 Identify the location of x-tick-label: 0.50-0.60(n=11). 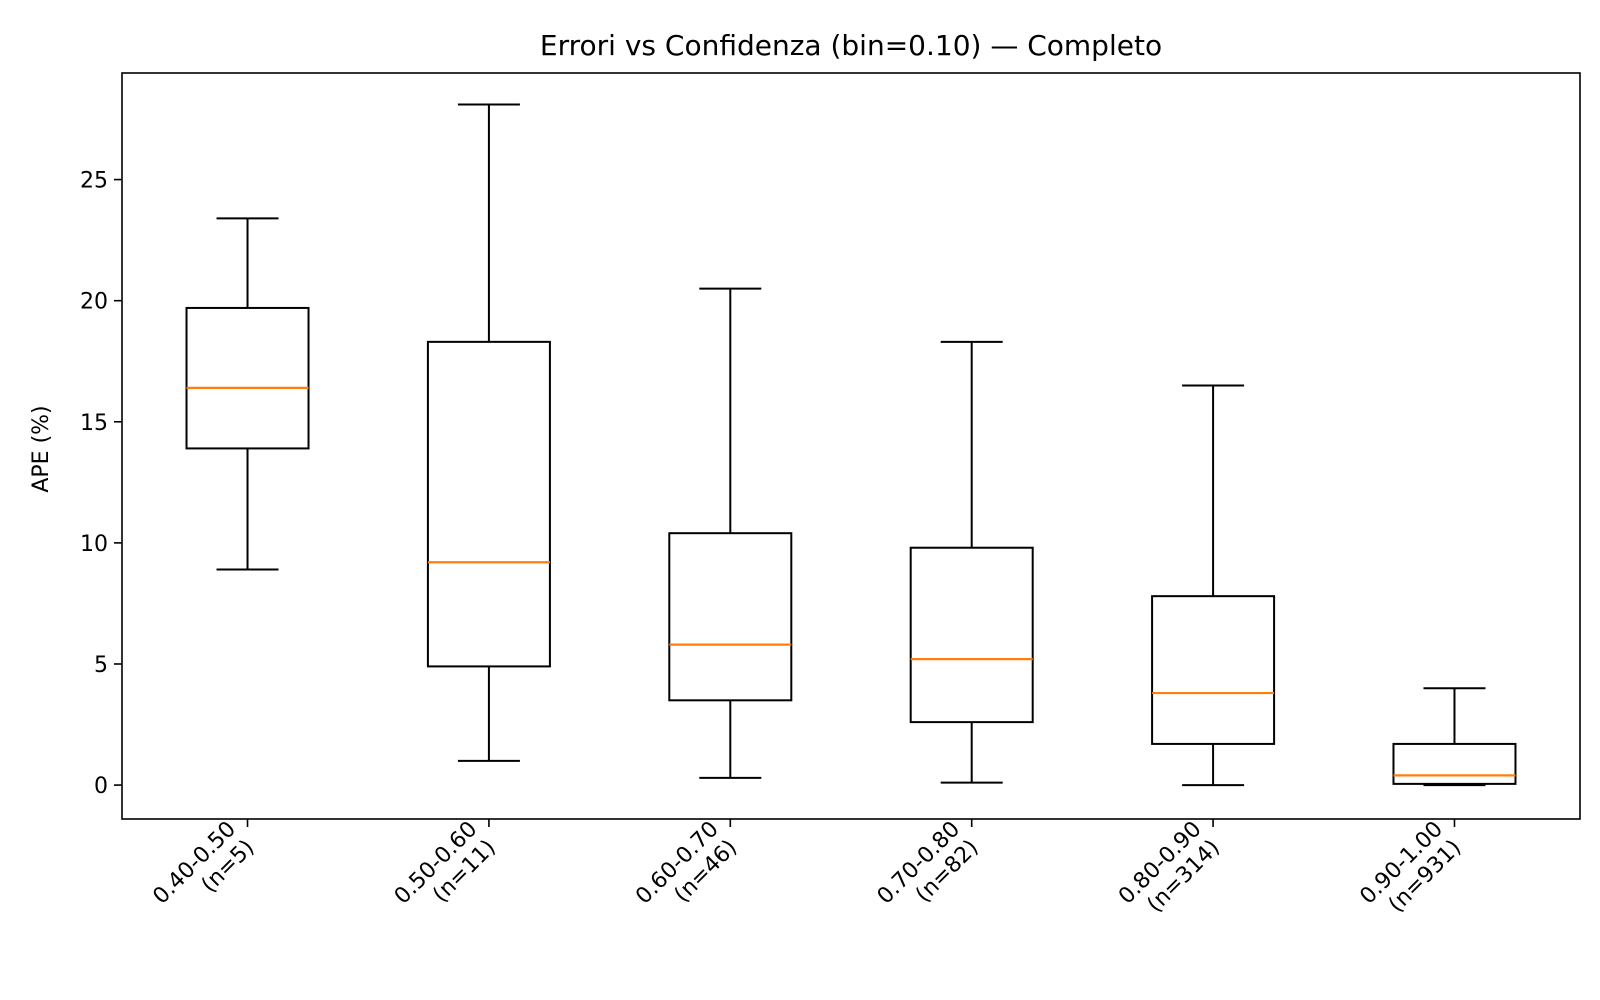
(445, 872).